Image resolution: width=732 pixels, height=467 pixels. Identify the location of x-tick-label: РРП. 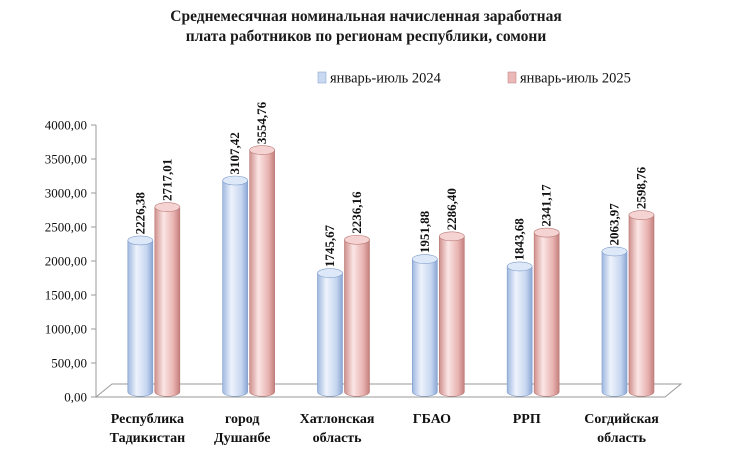
(527, 419).